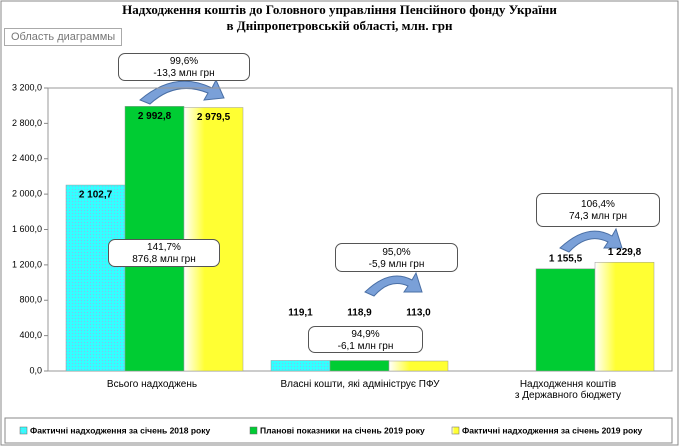 The width and height of the screenshot is (679, 446). I want to click on annotation: 95,0% -5,9 млн грн, so click(396, 257).